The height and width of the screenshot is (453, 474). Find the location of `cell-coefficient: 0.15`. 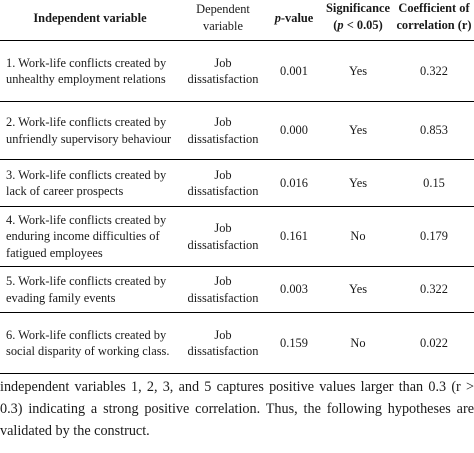

cell-coefficient: 0.15 is located at coordinates (434, 182).